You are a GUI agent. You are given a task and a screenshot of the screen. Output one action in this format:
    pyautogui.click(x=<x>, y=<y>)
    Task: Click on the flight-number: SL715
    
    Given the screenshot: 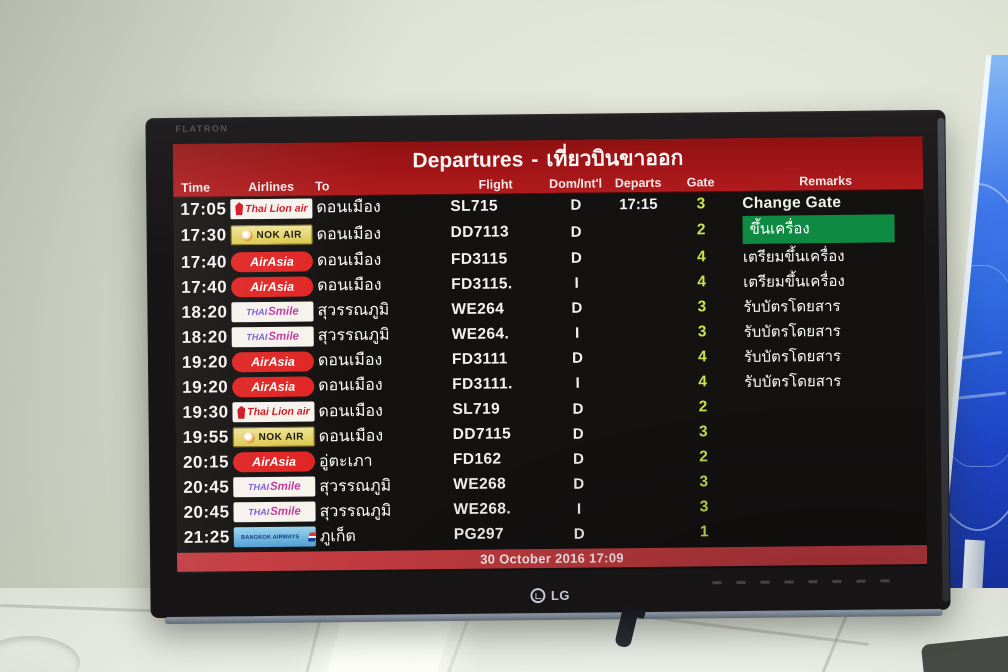 What is the action you would take?
    pyautogui.click(x=474, y=206)
    